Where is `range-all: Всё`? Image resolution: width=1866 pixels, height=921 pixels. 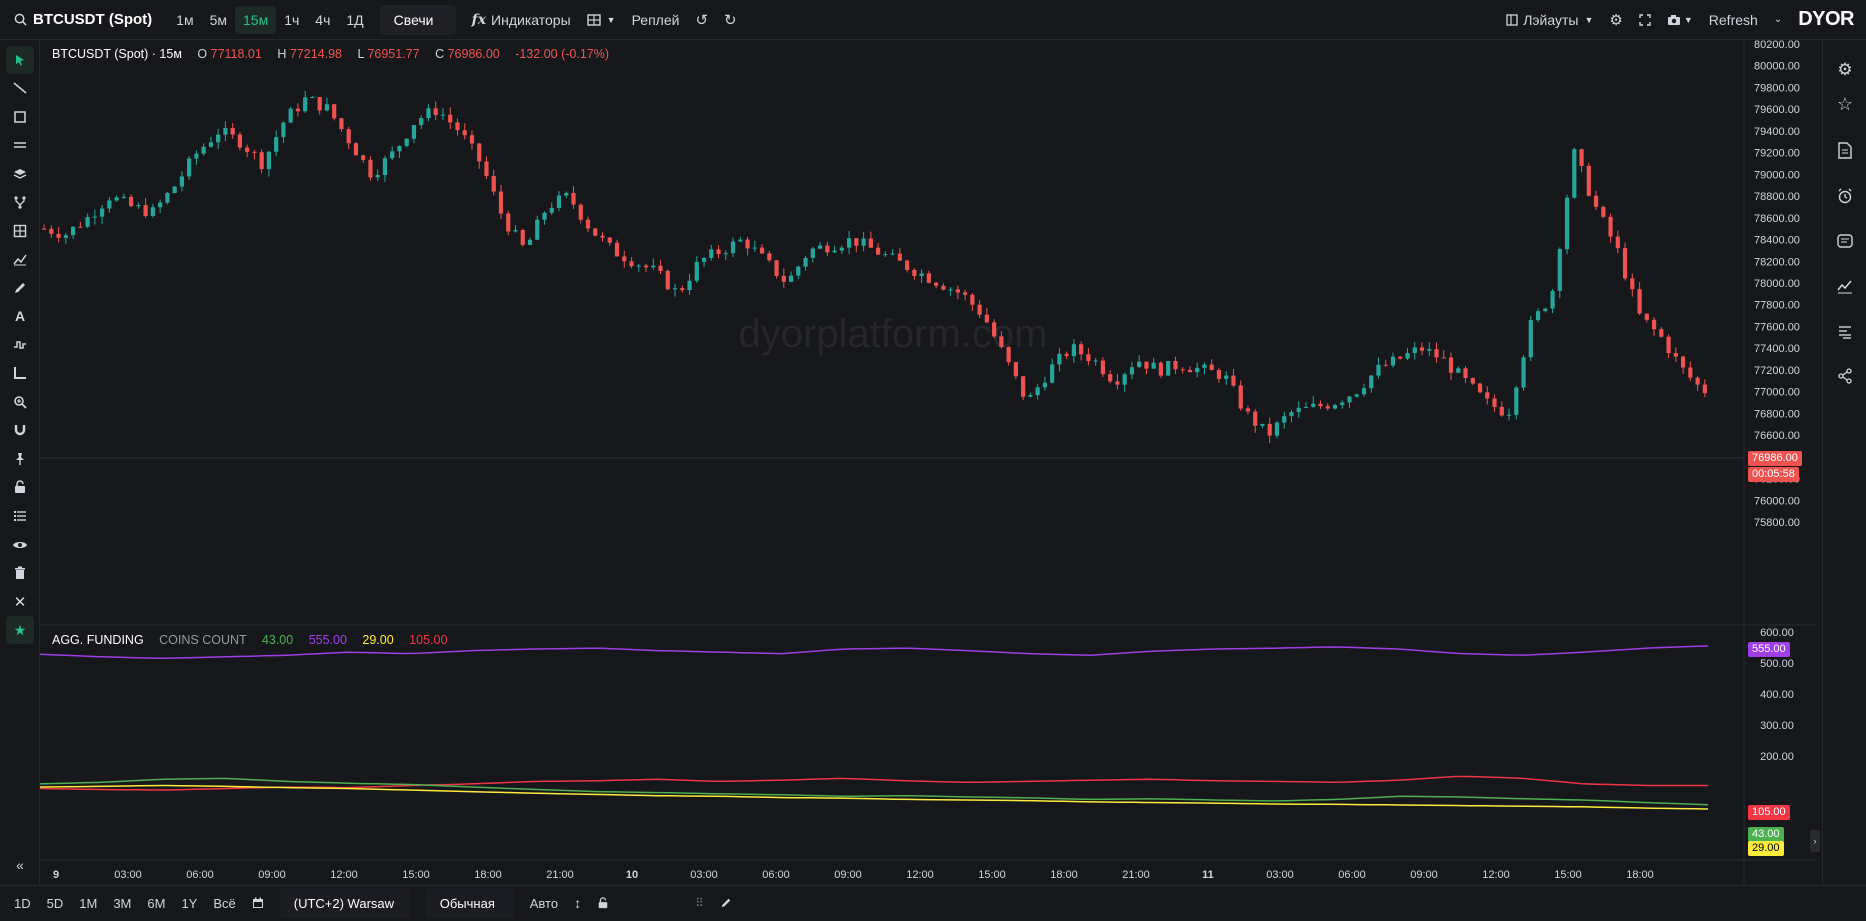 range-all: Всё is located at coordinates (224, 903).